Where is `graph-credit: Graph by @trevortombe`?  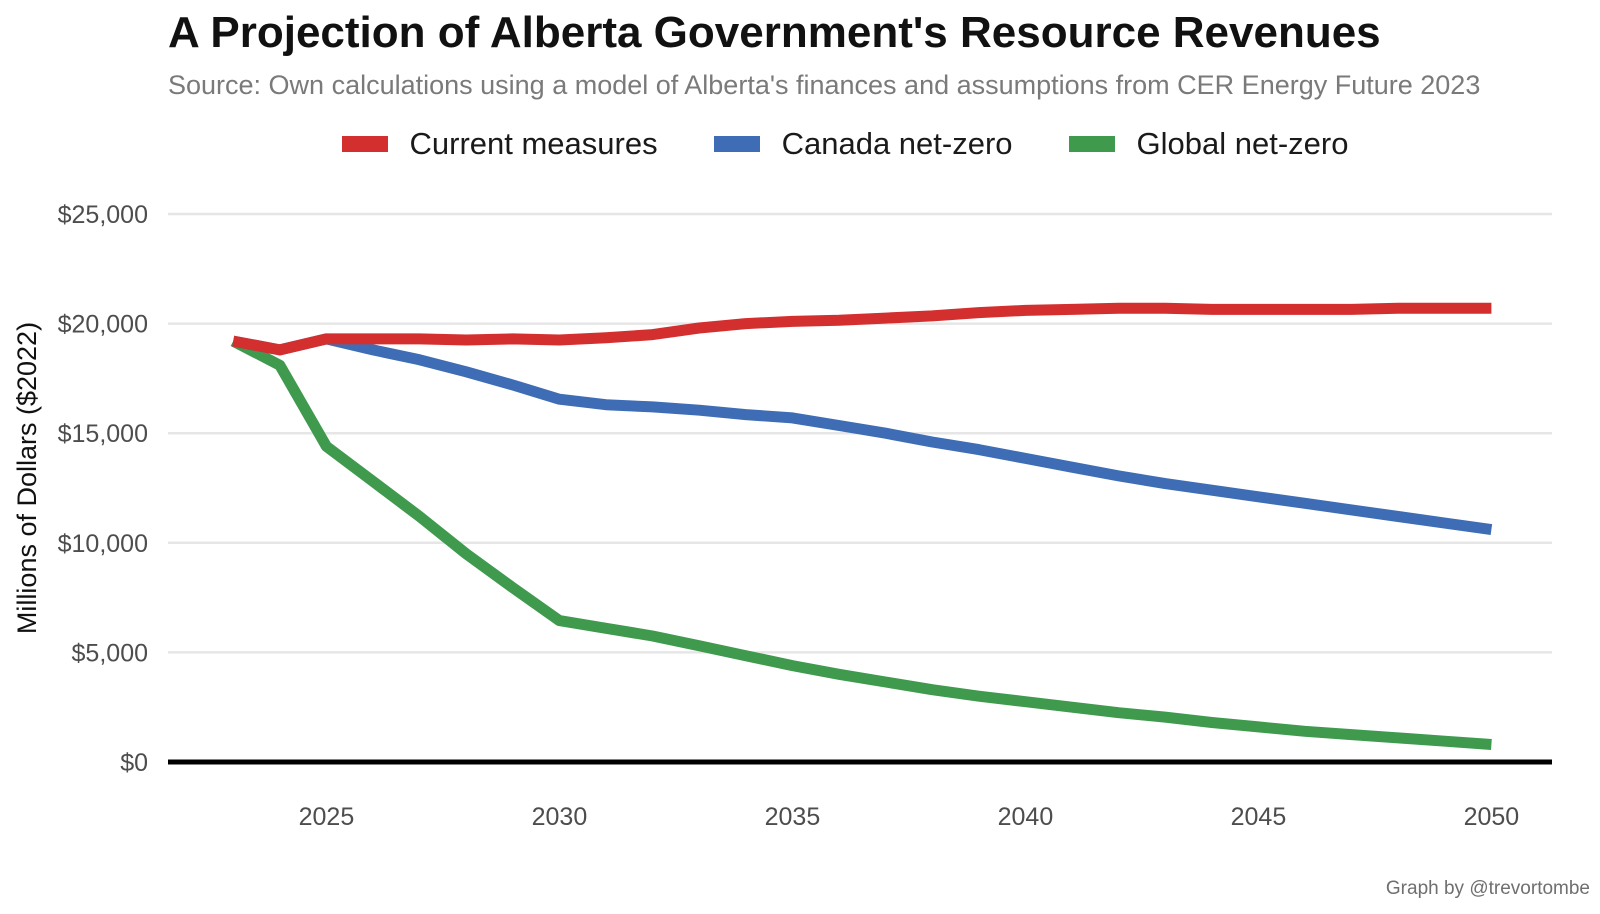
graph-credit: Graph by @trevortombe is located at coordinates (1487, 888).